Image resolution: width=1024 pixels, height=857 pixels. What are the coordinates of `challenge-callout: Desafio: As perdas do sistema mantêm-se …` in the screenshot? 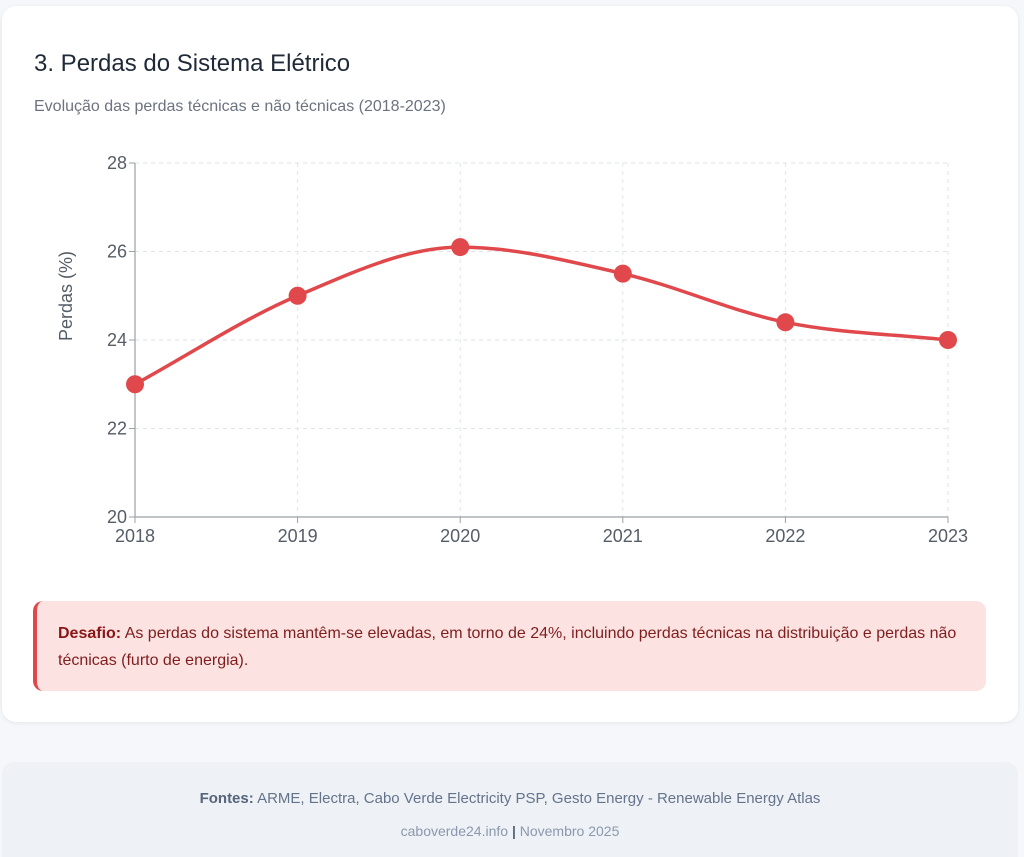 It's located at (509, 646).